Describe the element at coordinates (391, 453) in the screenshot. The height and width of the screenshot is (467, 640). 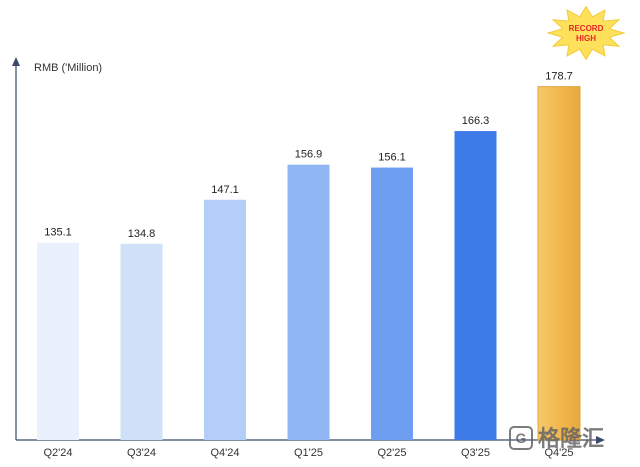
I see `x-tick-label-5: Q2'25` at that location.